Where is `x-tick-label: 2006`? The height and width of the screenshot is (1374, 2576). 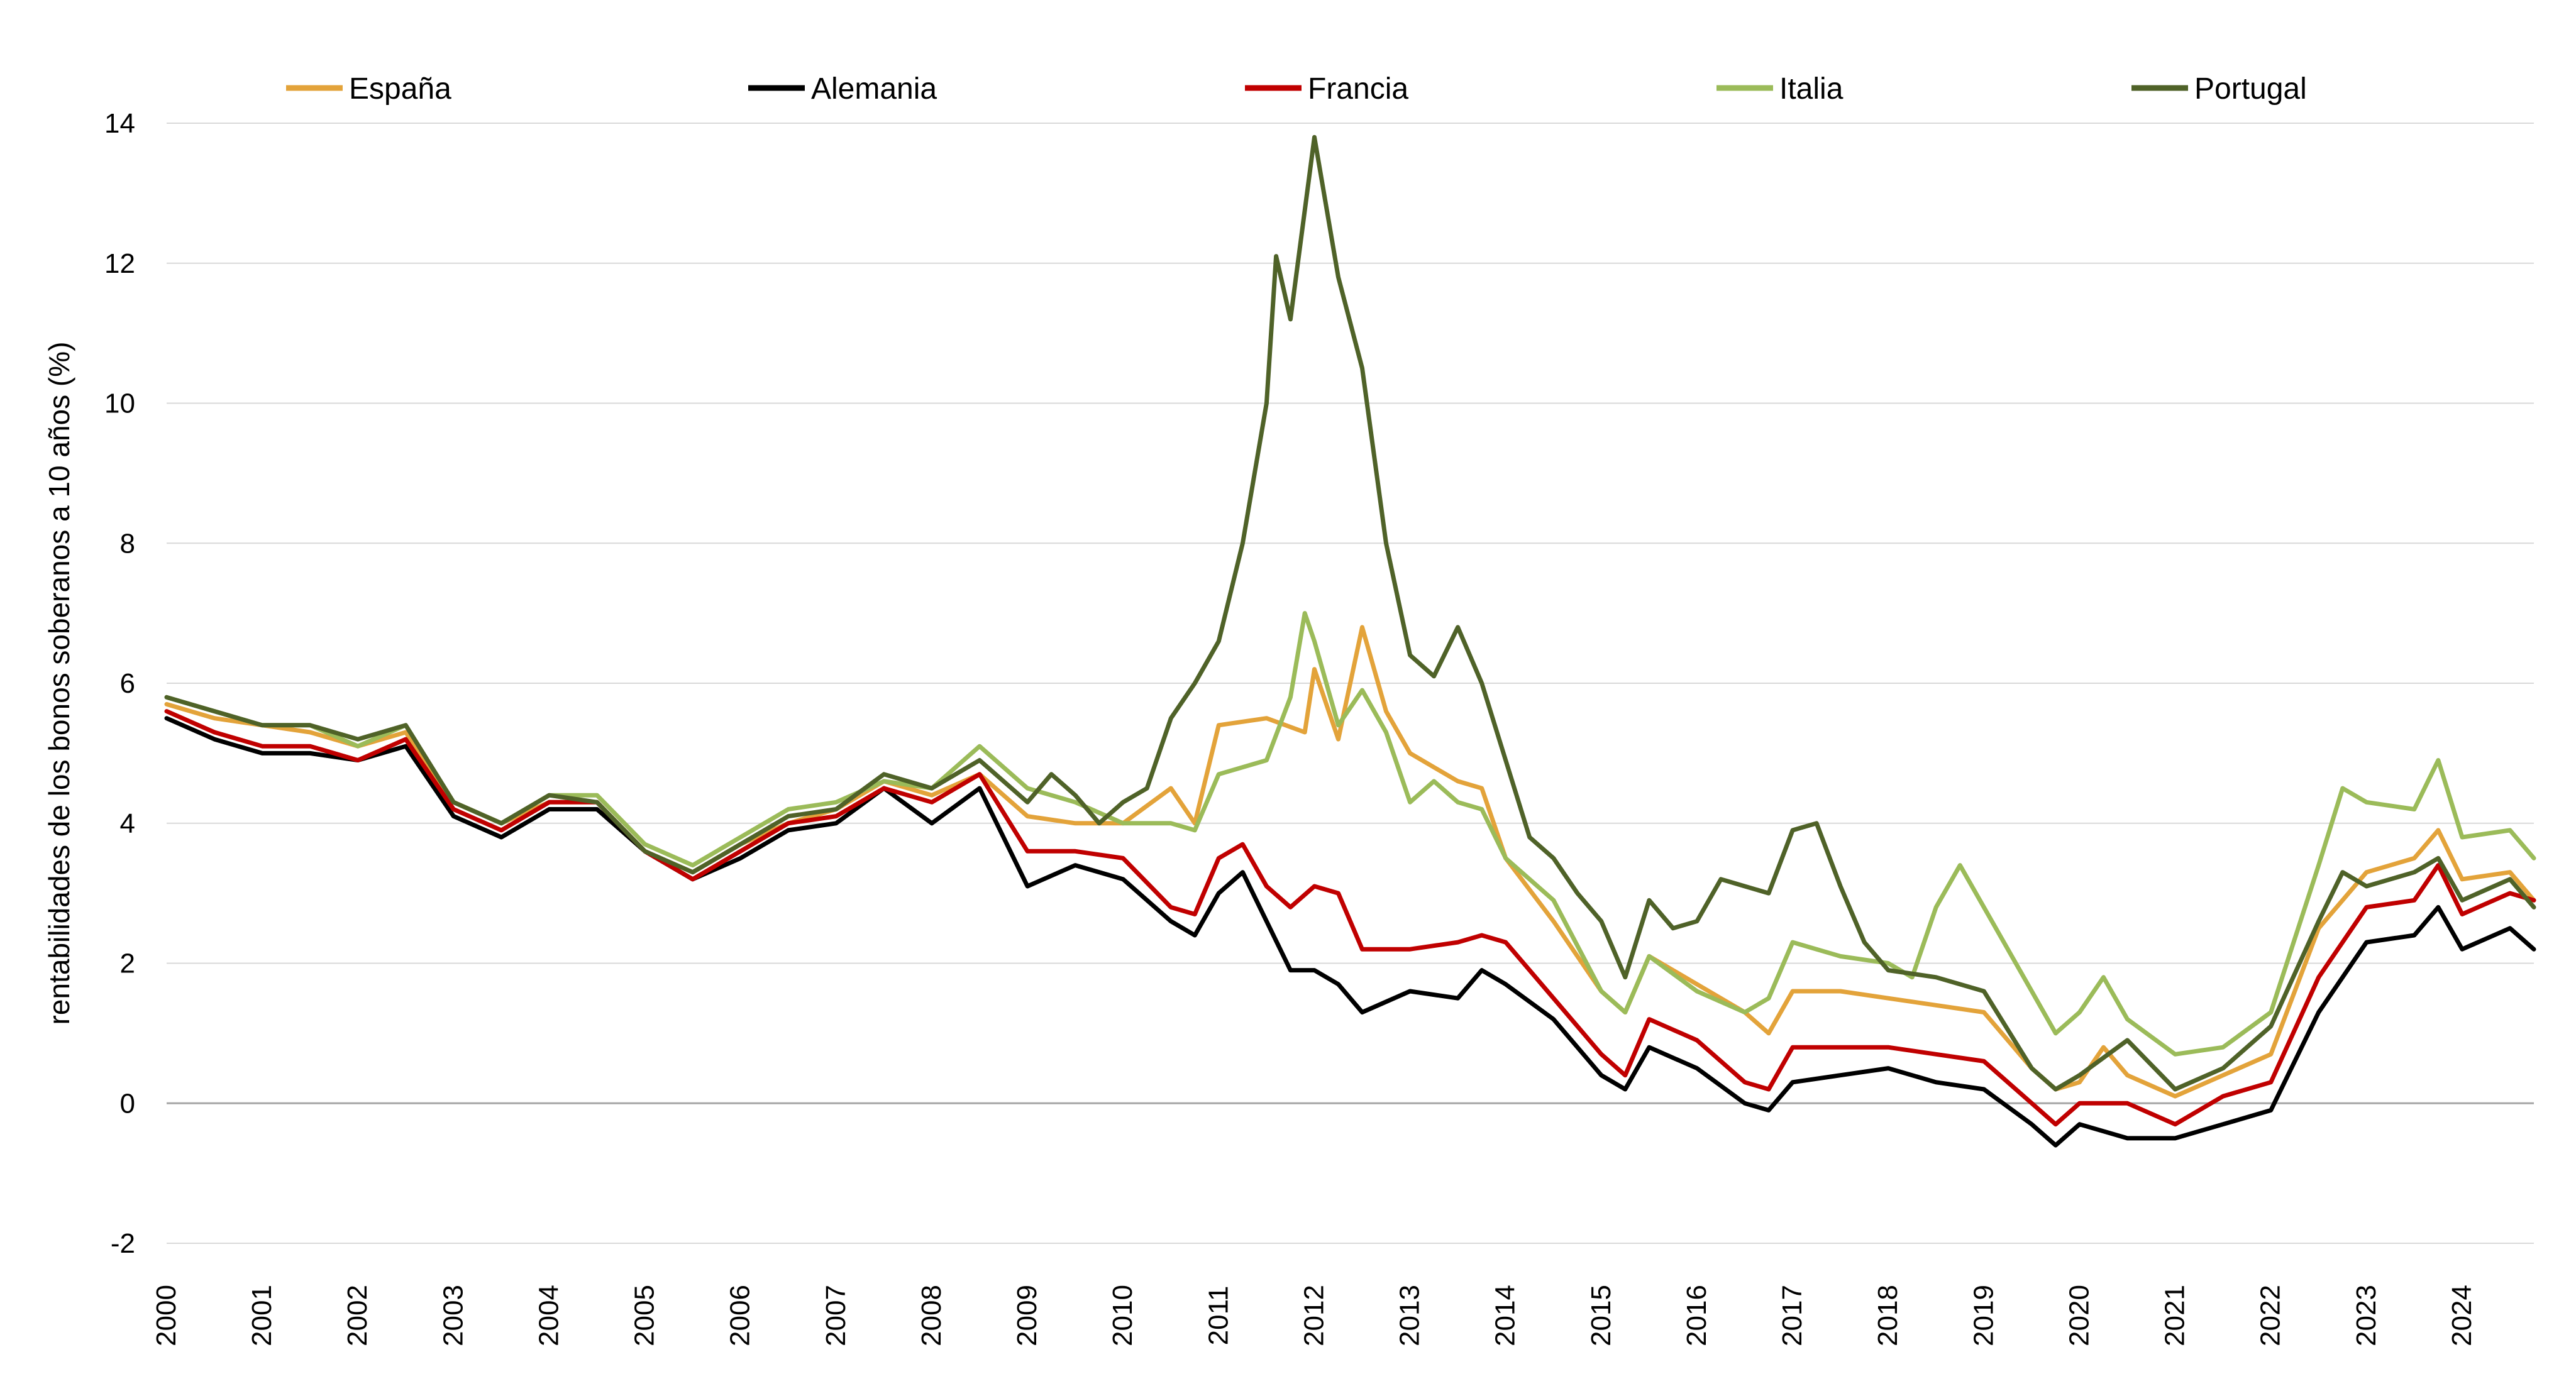
x-tick-label: 2006 is located at coordinates (740, 1315).